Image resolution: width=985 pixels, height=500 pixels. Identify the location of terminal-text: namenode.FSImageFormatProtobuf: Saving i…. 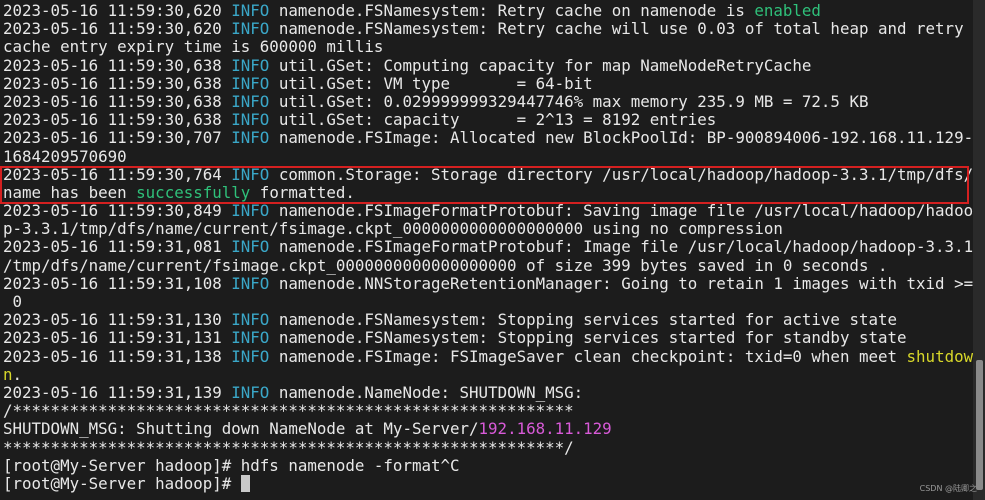
(621, 211).